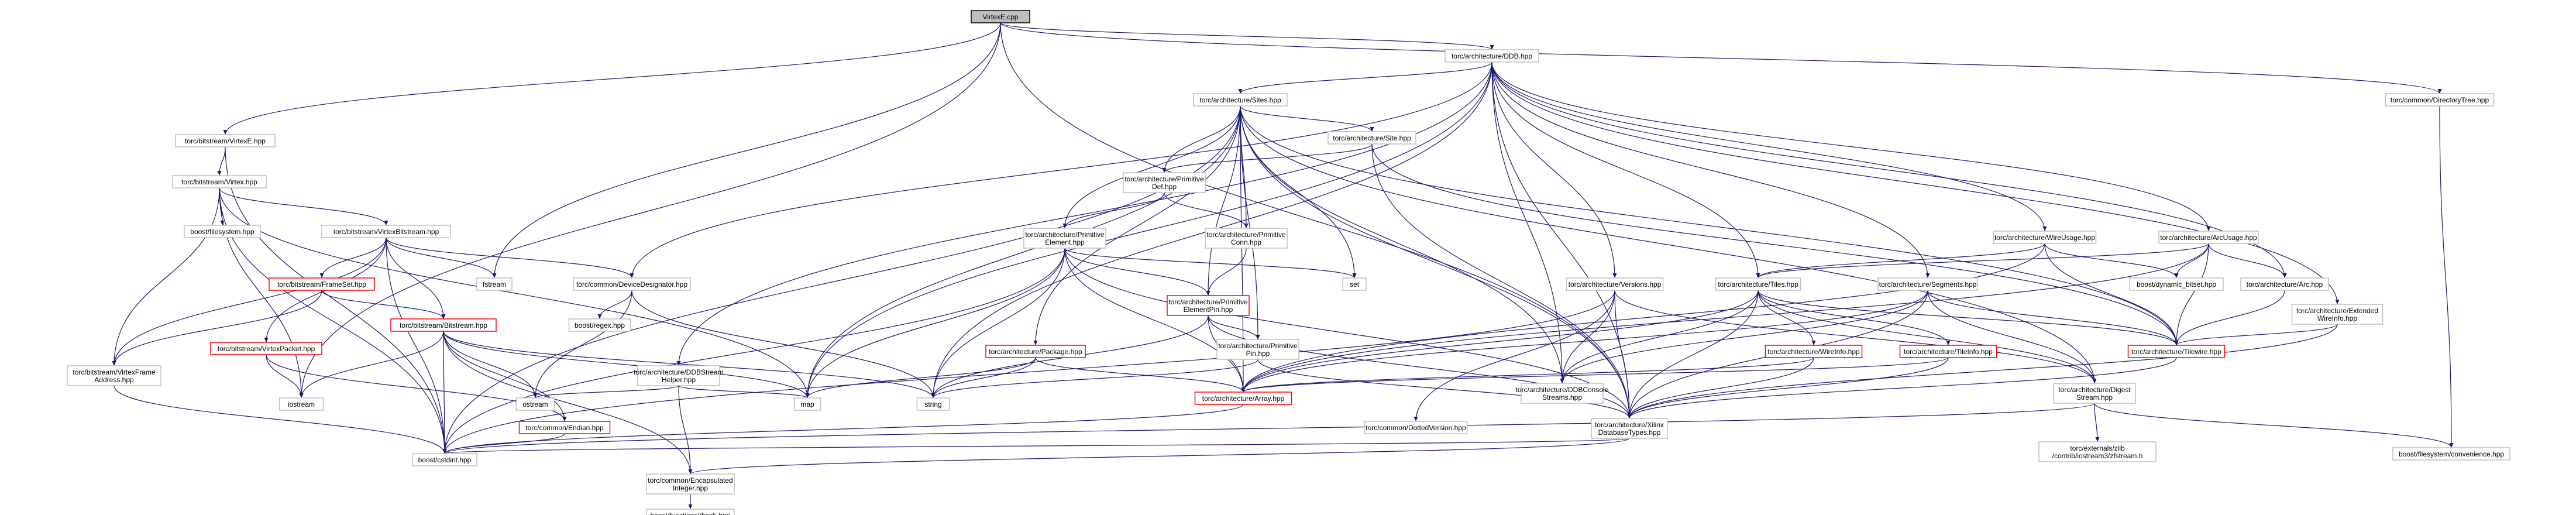 The width and height of the screenshot is (2576, 515). What do you see at coordinates (444, 325) in the screenshot?
I see `node-bitstream: torc/bitstream/Bitstream.hpp` at bounding box center [444, 325].